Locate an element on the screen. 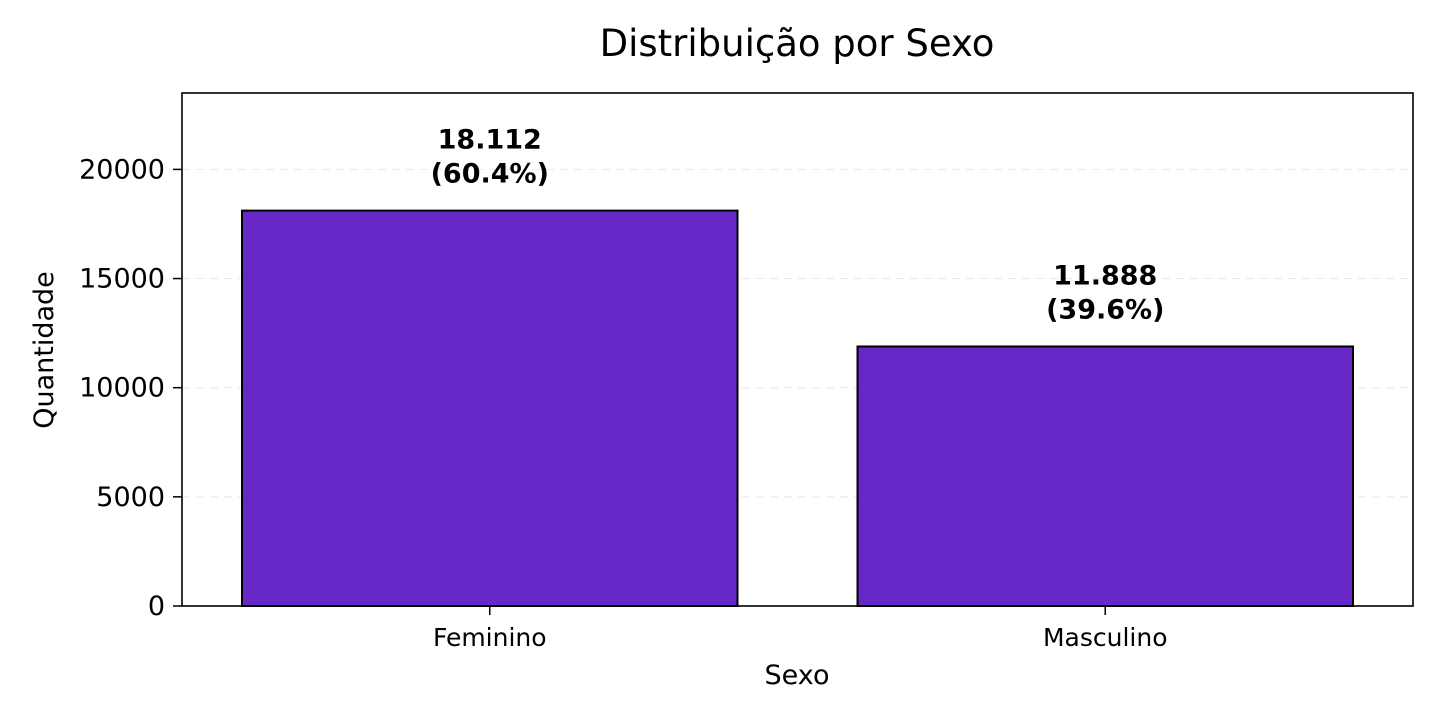 The height and width of the screenshot is (720, 1440). data-label-line: 11.888 is located at coordinates (1105, 275).